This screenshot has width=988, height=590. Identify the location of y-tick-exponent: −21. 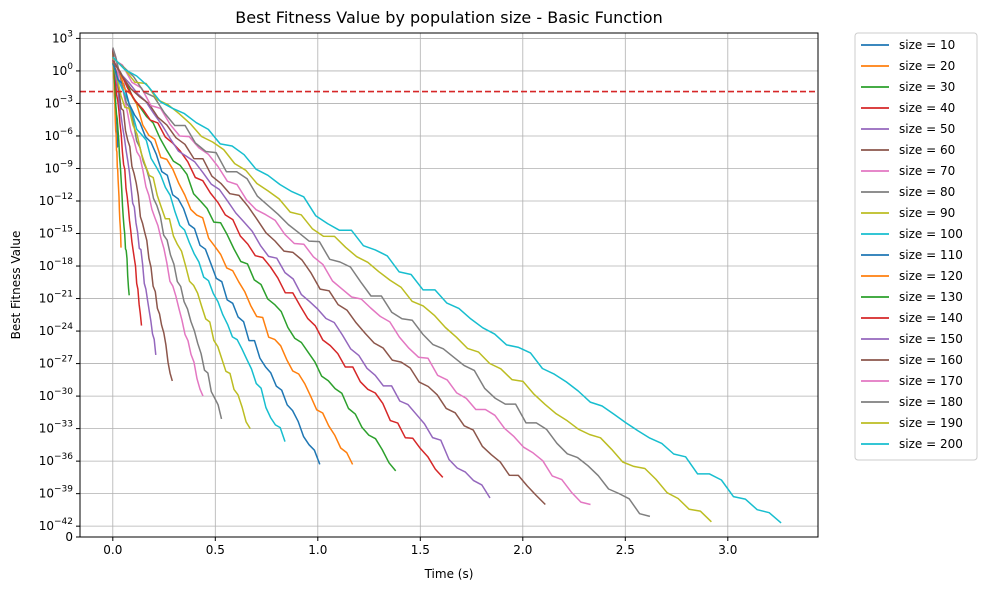
(63, 295).